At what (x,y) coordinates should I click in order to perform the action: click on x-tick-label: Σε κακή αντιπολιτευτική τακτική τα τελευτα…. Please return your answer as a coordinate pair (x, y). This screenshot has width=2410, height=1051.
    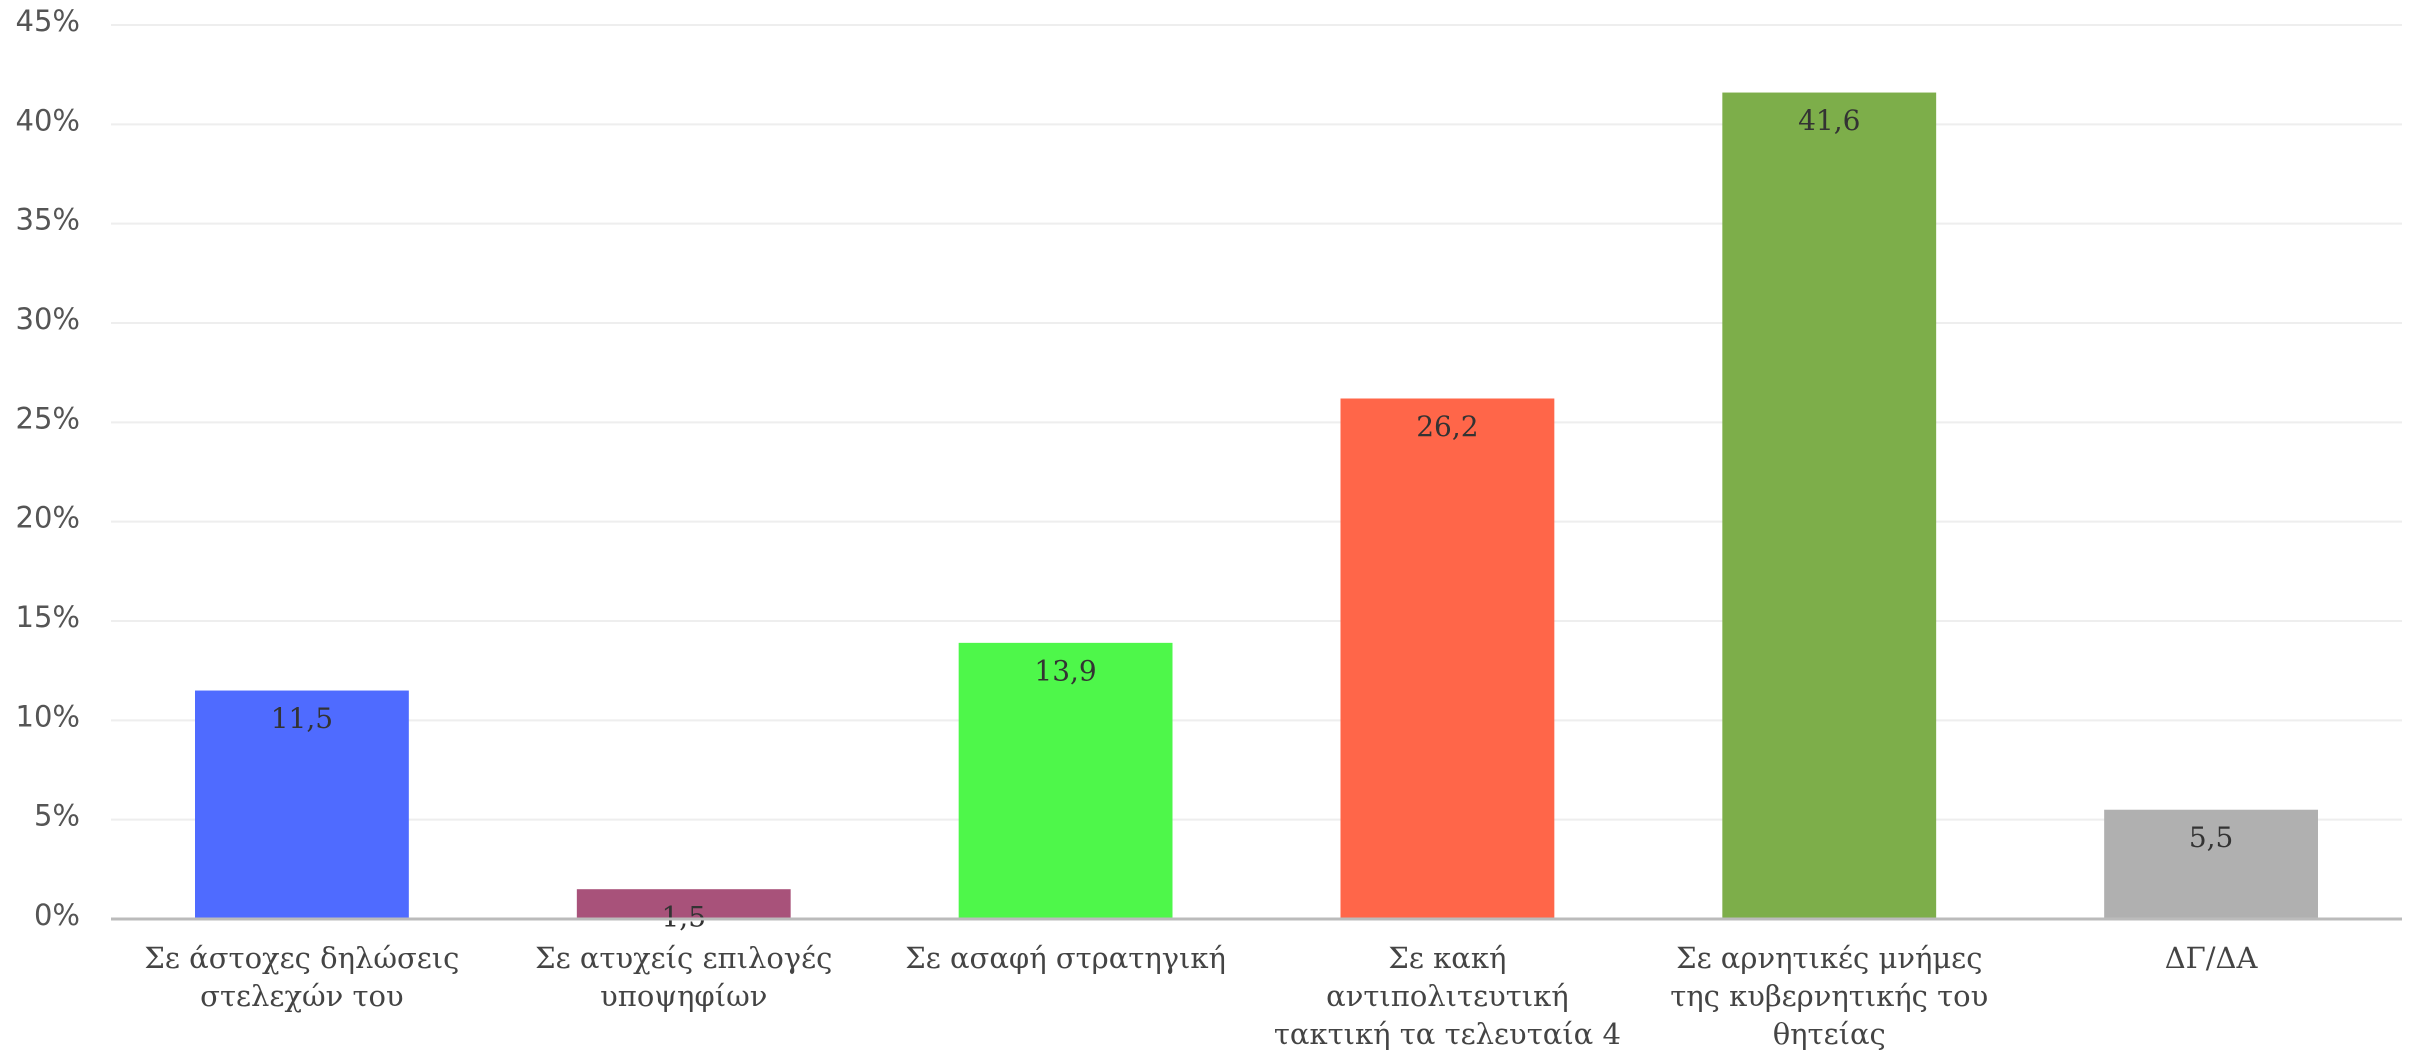
    Looking at the image, I should click on (1447, 996).